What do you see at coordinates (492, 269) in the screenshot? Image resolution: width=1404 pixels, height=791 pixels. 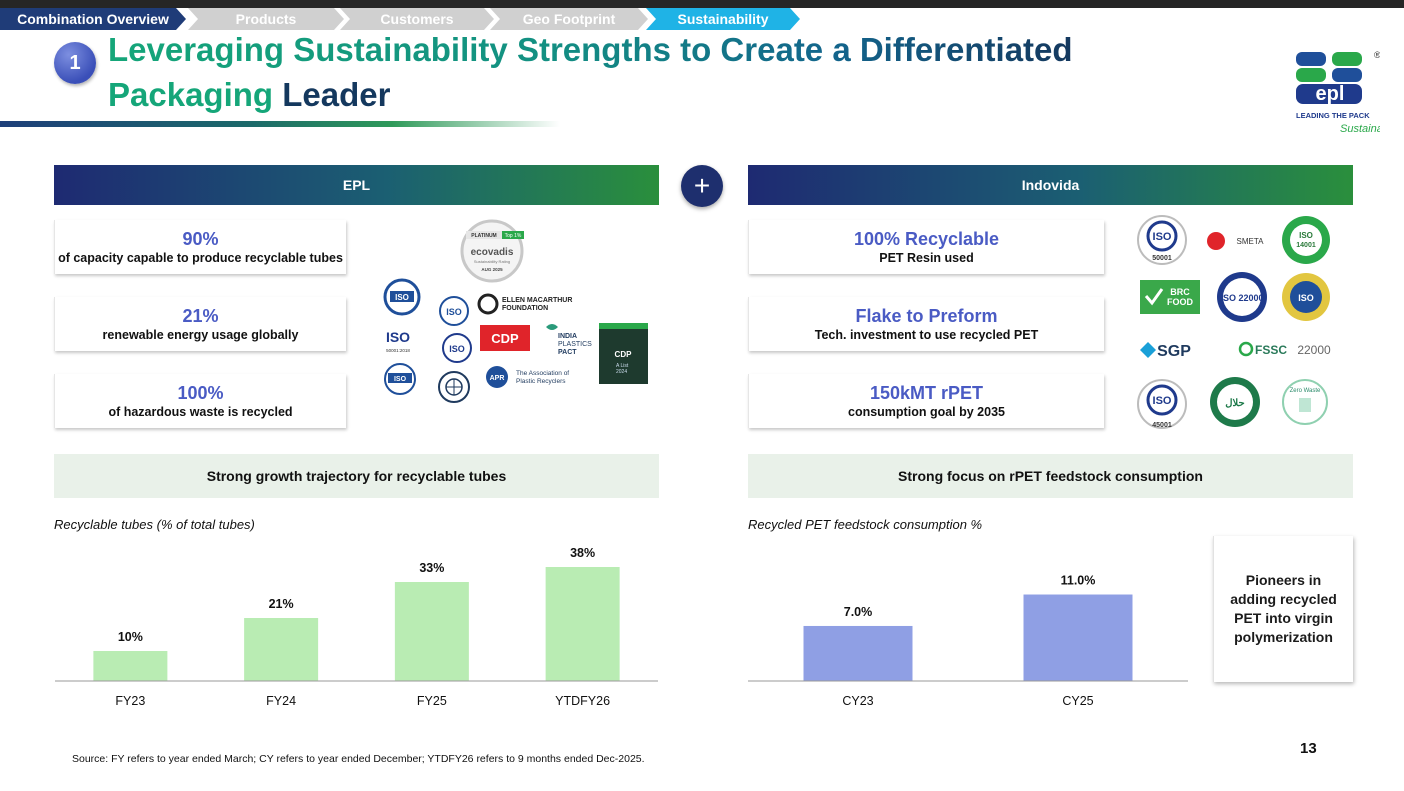 I see `ecovadis-date: AUG 2025` at bounding box center [492, 269].